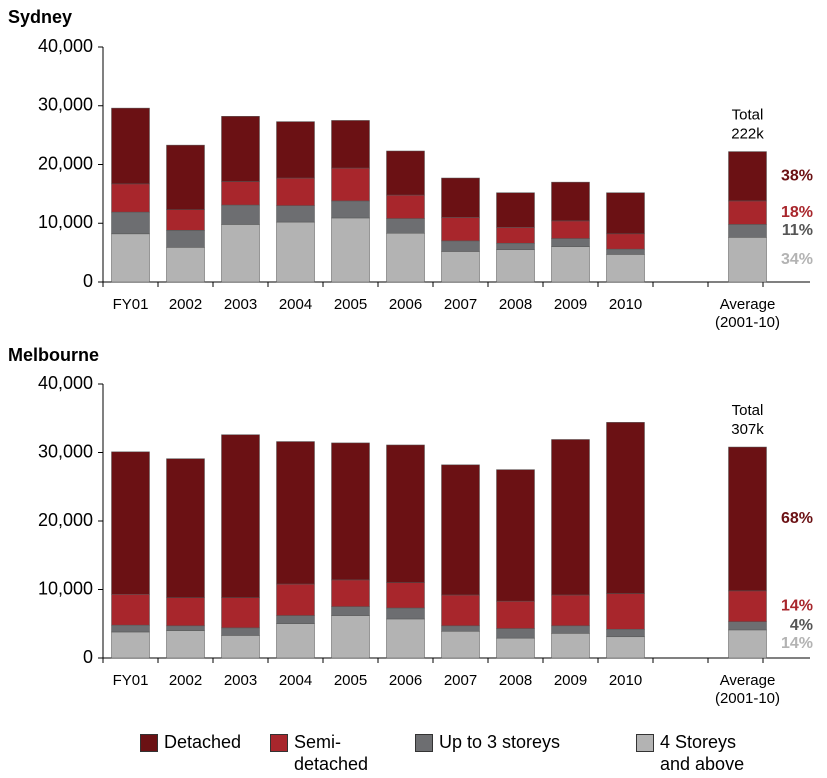 The image size is (827, 778). What do you see at coordinates (65, 105) in the screenshot?
I see `y-tick-label: 30,000` at bounding box center [65, 105].